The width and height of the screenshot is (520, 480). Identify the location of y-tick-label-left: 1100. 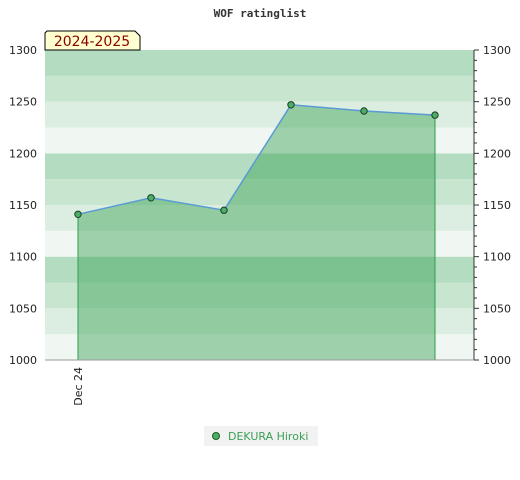
(23, 257).